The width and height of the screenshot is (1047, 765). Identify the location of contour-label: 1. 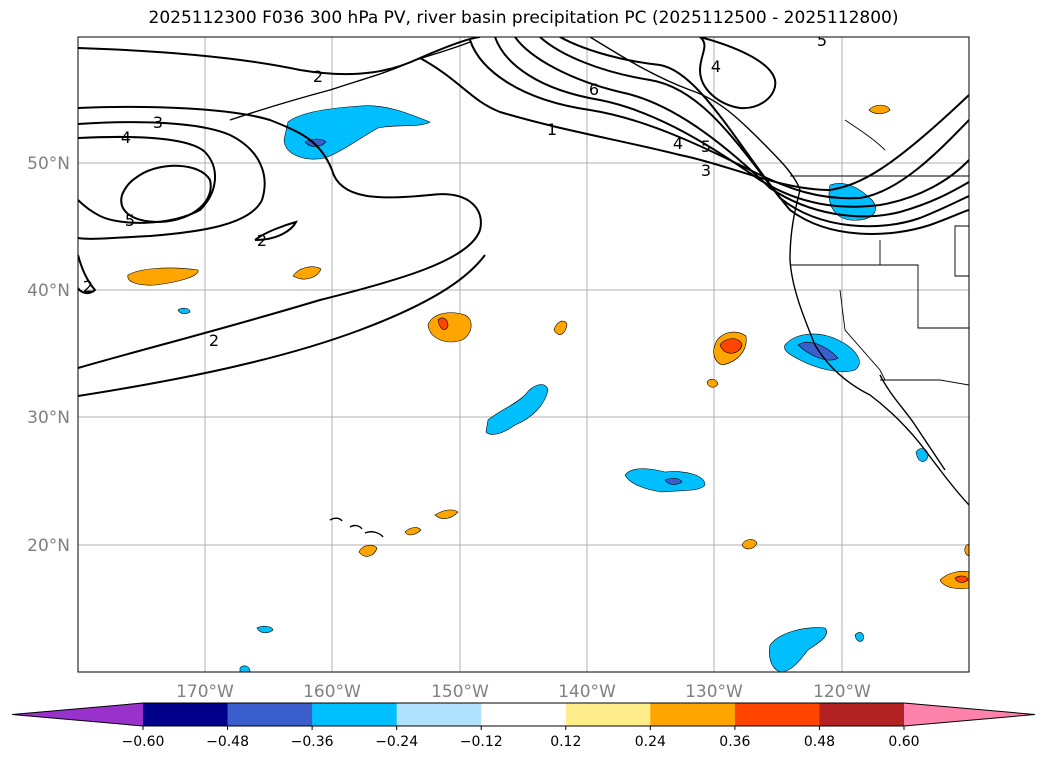
(552, 129).